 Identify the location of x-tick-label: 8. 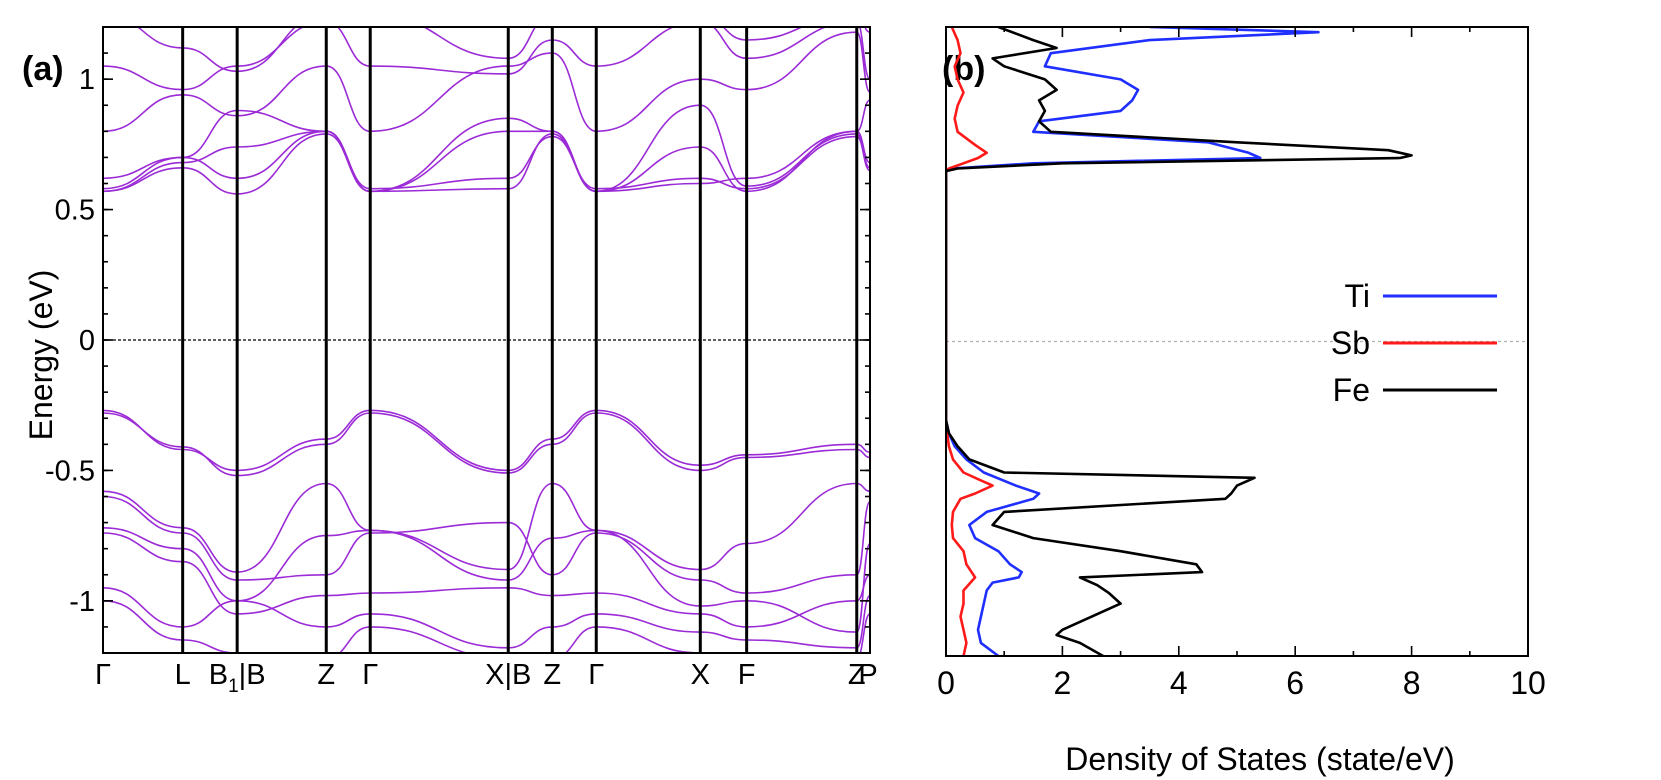
(1412, 683).